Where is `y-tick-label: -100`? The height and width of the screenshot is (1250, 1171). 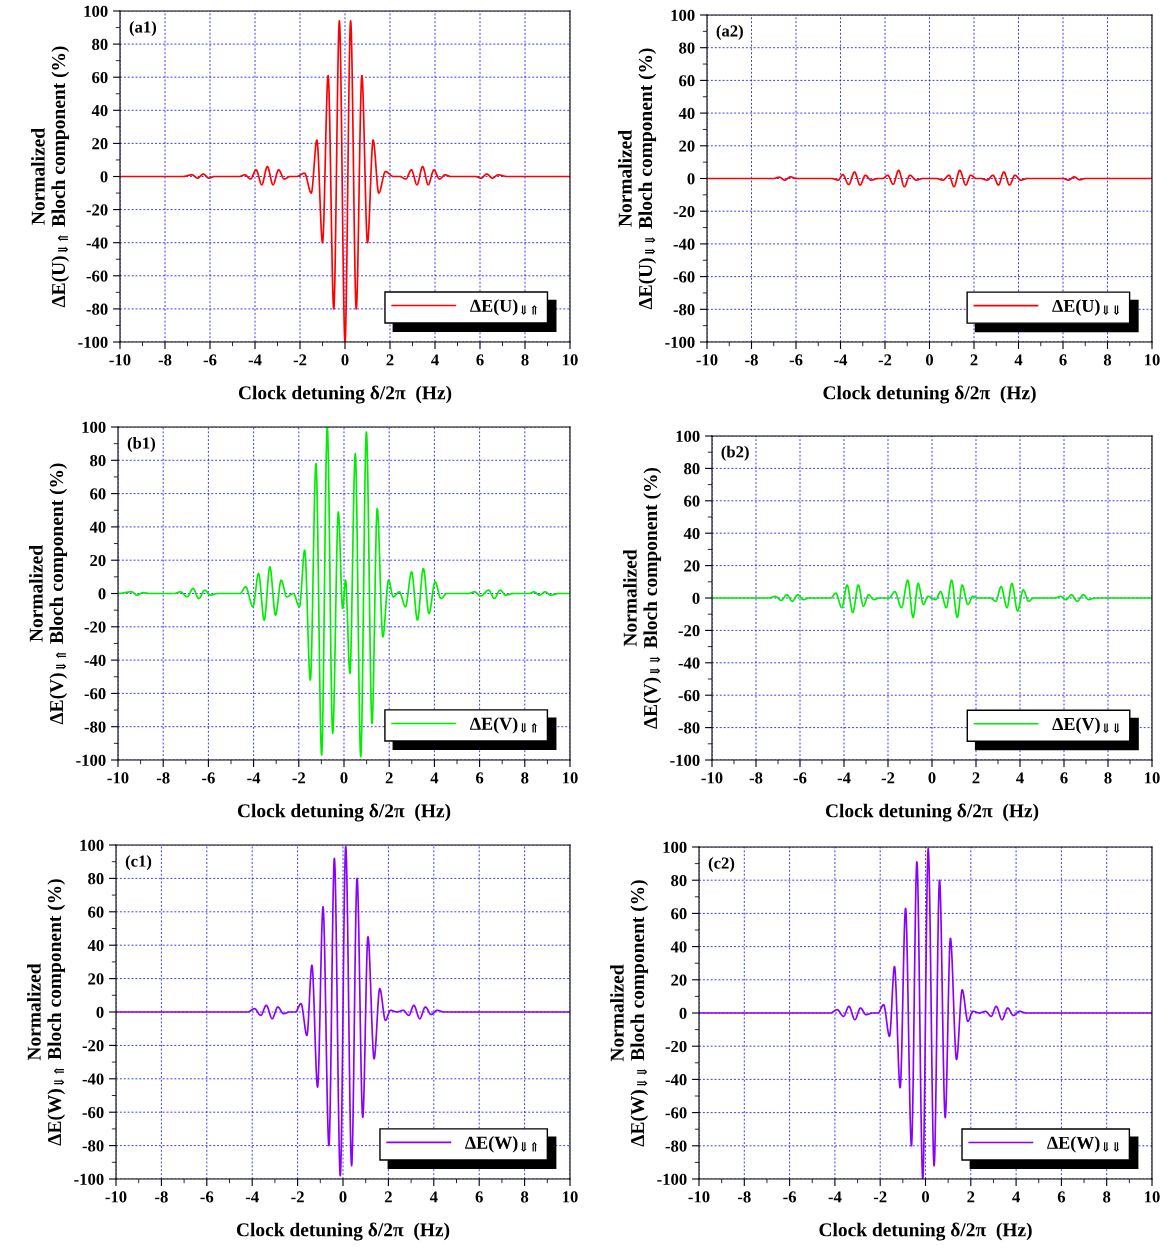 y-tick-label: -100 is located at coordinates (672, 1179).